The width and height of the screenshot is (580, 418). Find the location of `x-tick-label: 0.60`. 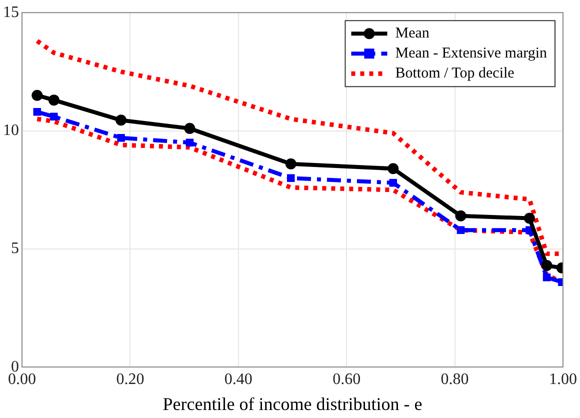

x-tick-label: 0.60 is located at coordinates (346, 379).